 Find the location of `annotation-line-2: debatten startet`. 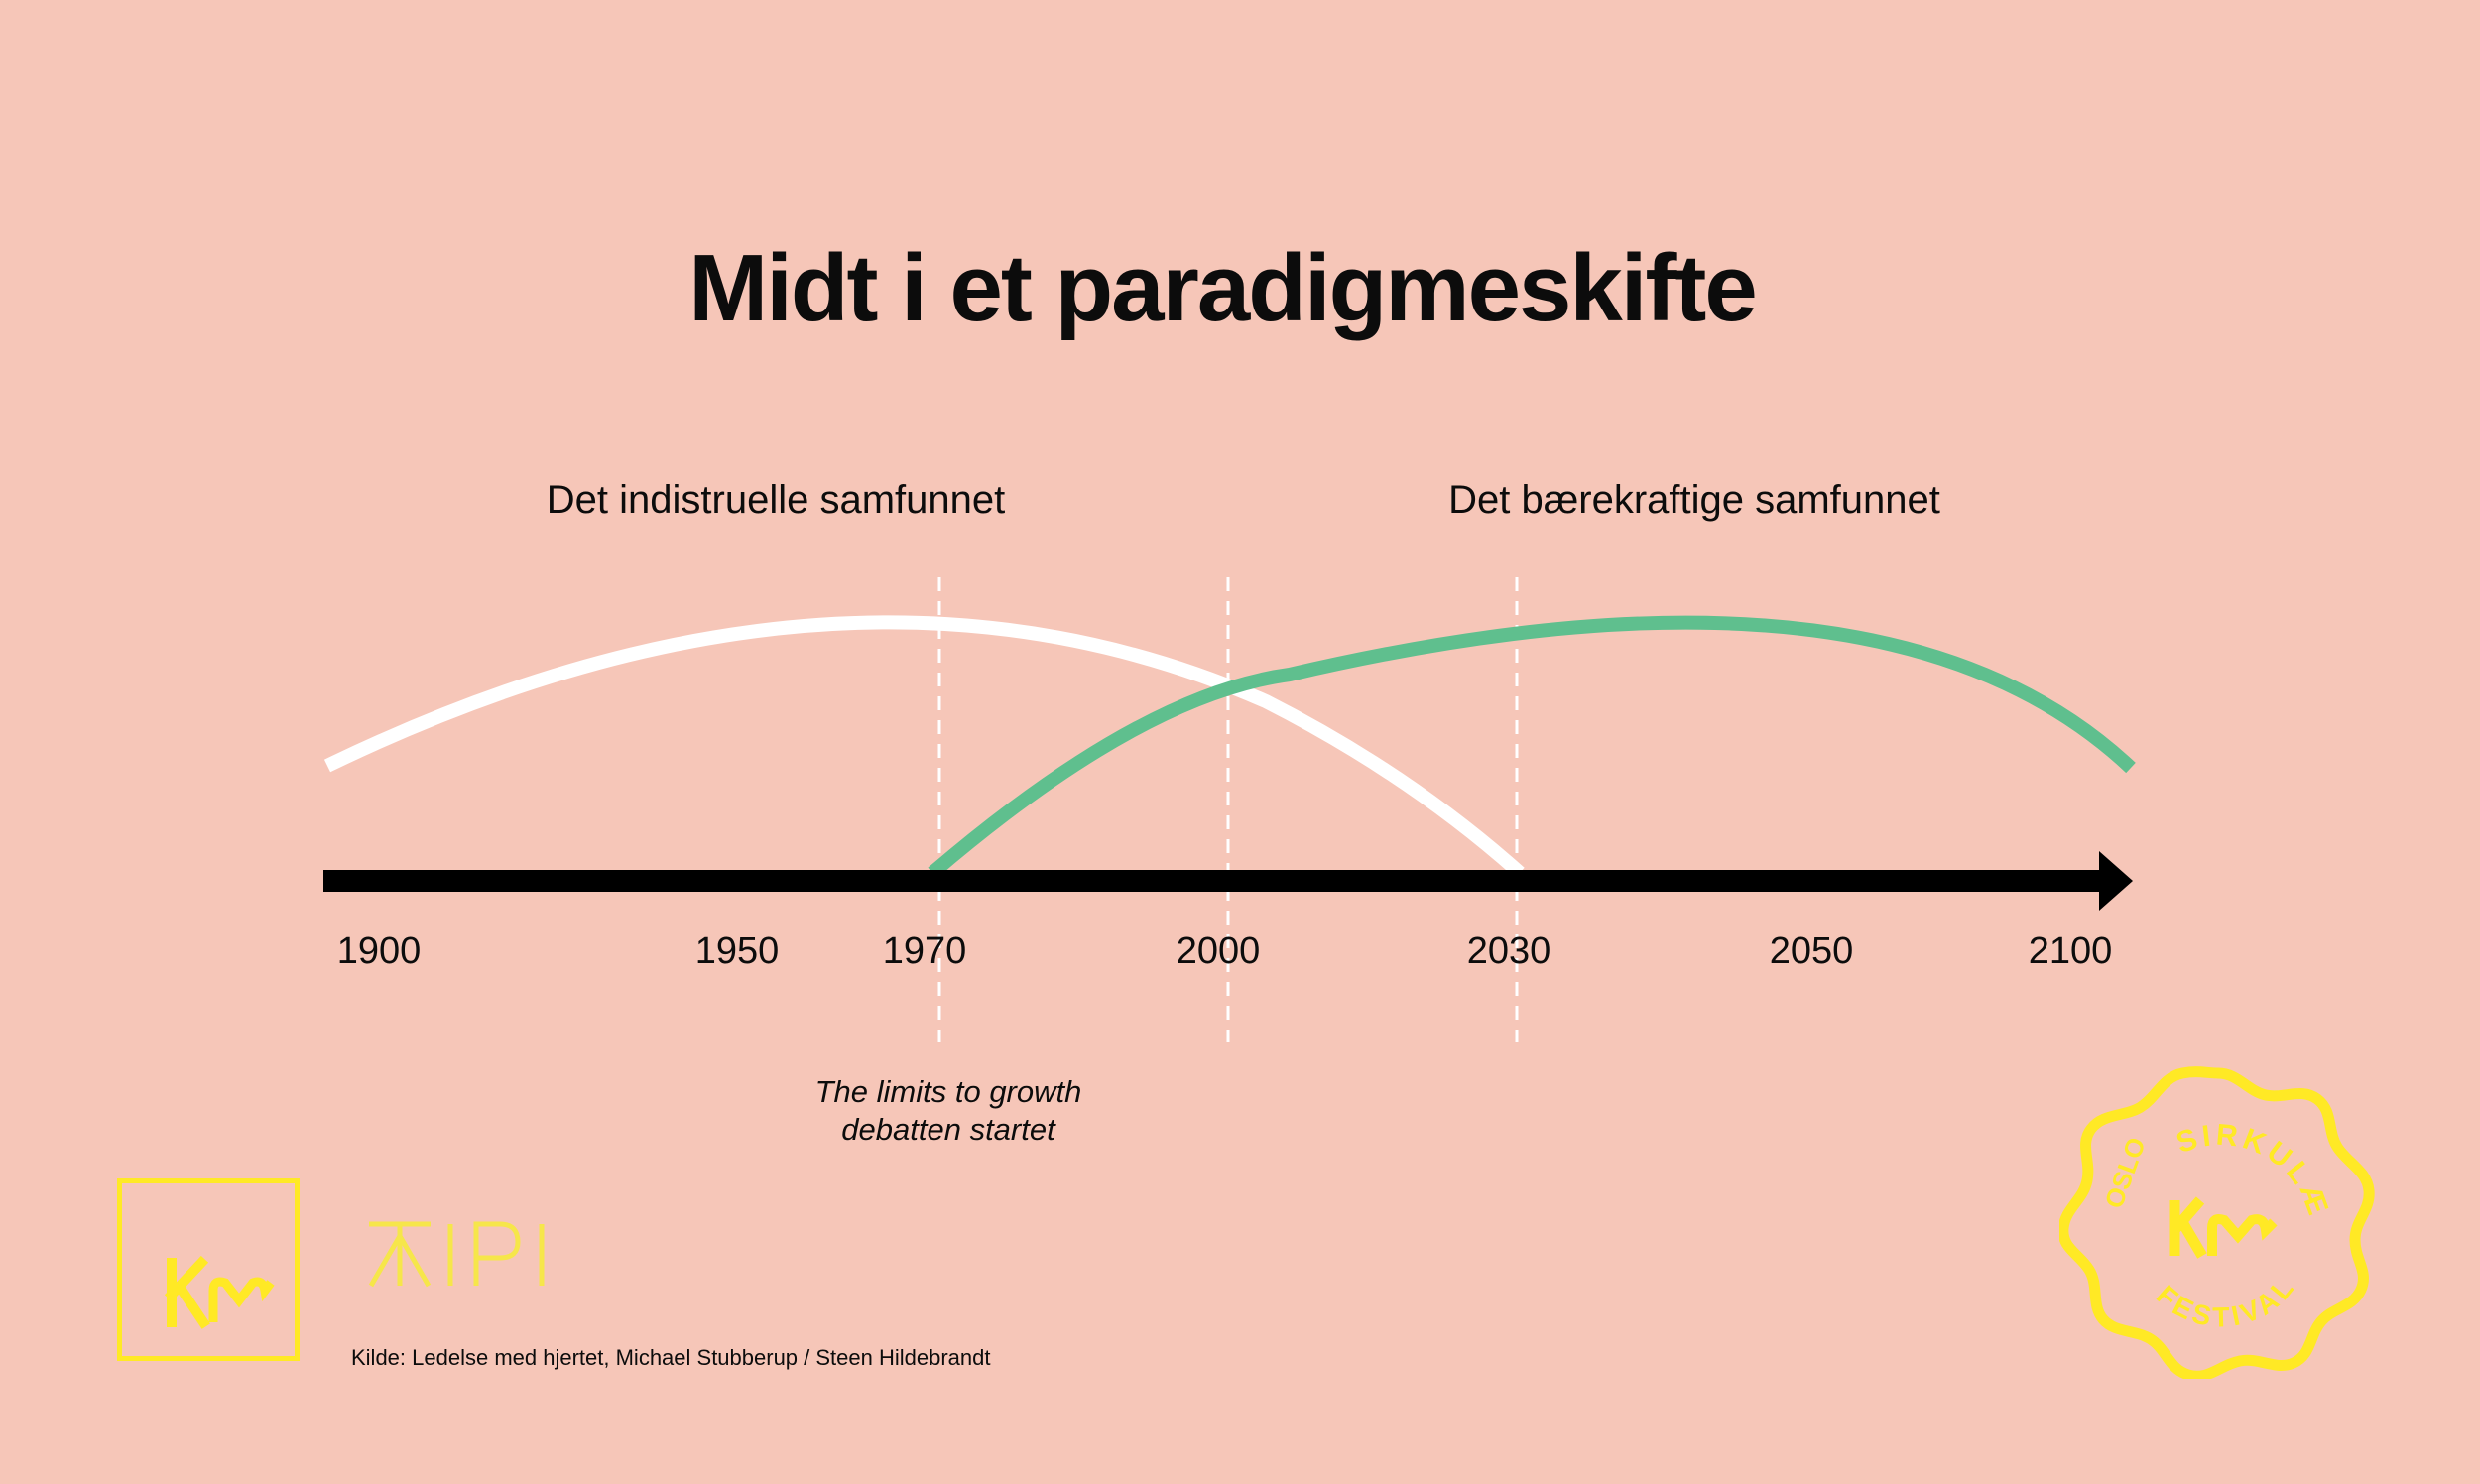

annotation-line-2: debatten startet is located at coordinates (948, 1129).